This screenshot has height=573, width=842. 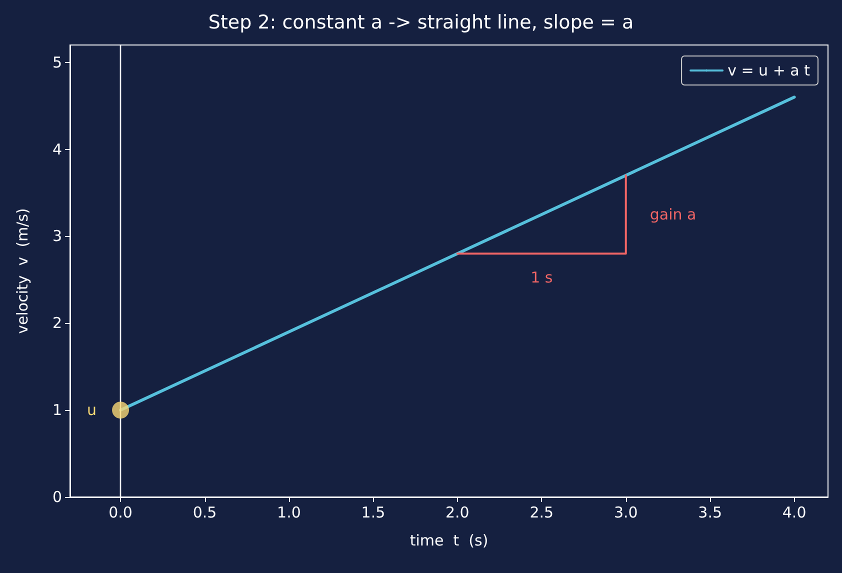 I want to click on y-tick-label: 3, so click(x=57, y=236).